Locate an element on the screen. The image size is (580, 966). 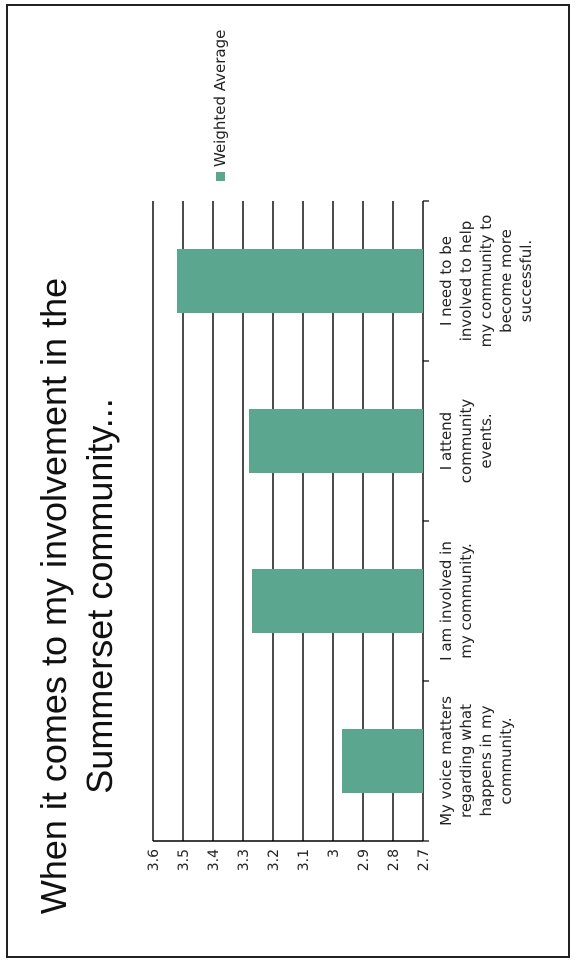
y-tick-label: 2.7 is located at coordinates (424, 860).